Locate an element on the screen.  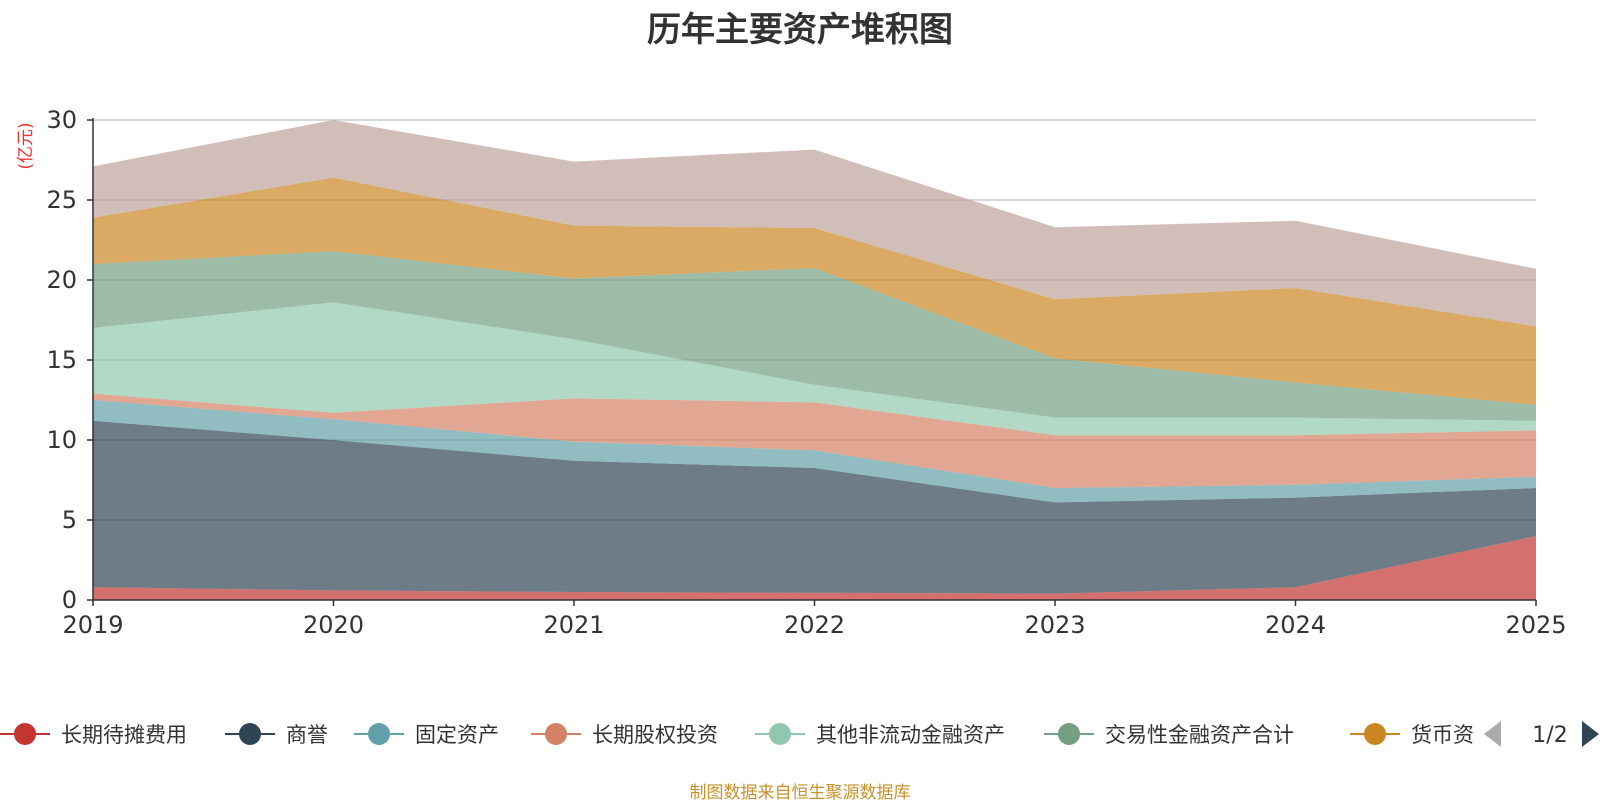
legend-item-7: 货币资 is located at coordinates (1412, 735).